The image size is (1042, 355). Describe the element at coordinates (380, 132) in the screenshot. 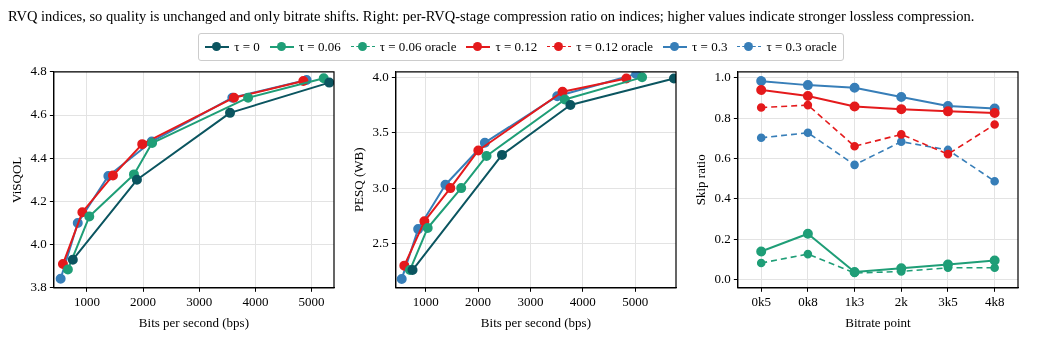

I see `y-tick-label: 3.5` at that location.